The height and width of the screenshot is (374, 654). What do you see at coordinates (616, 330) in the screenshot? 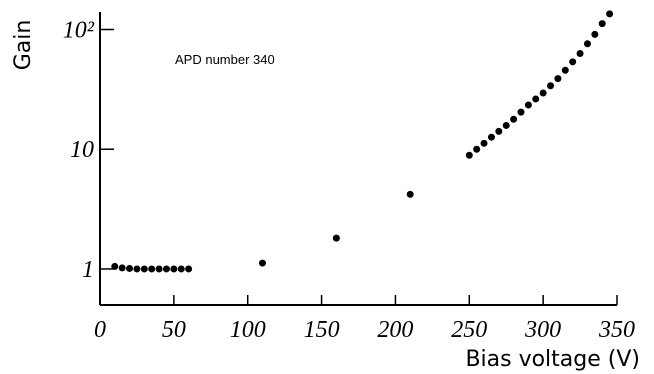
I see `x-tick-label: 350` at bounding box center [616, 330].